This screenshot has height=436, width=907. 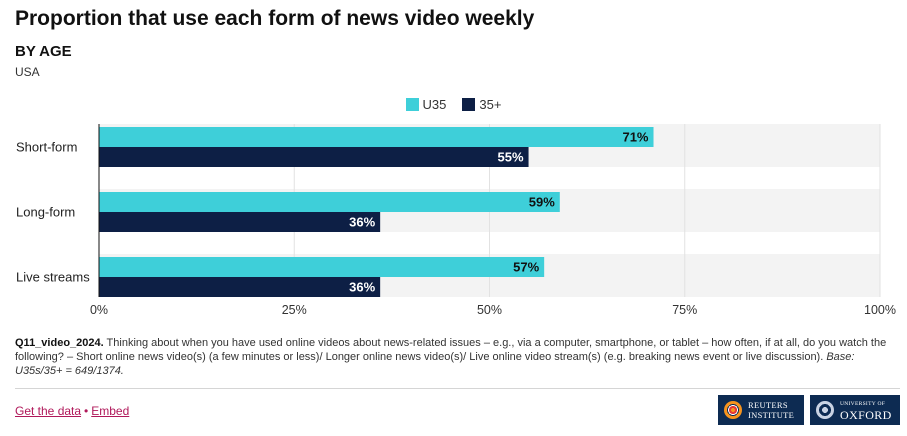 I want to click on chart-subtitle: BY AGE, so click(x=43, y=51).